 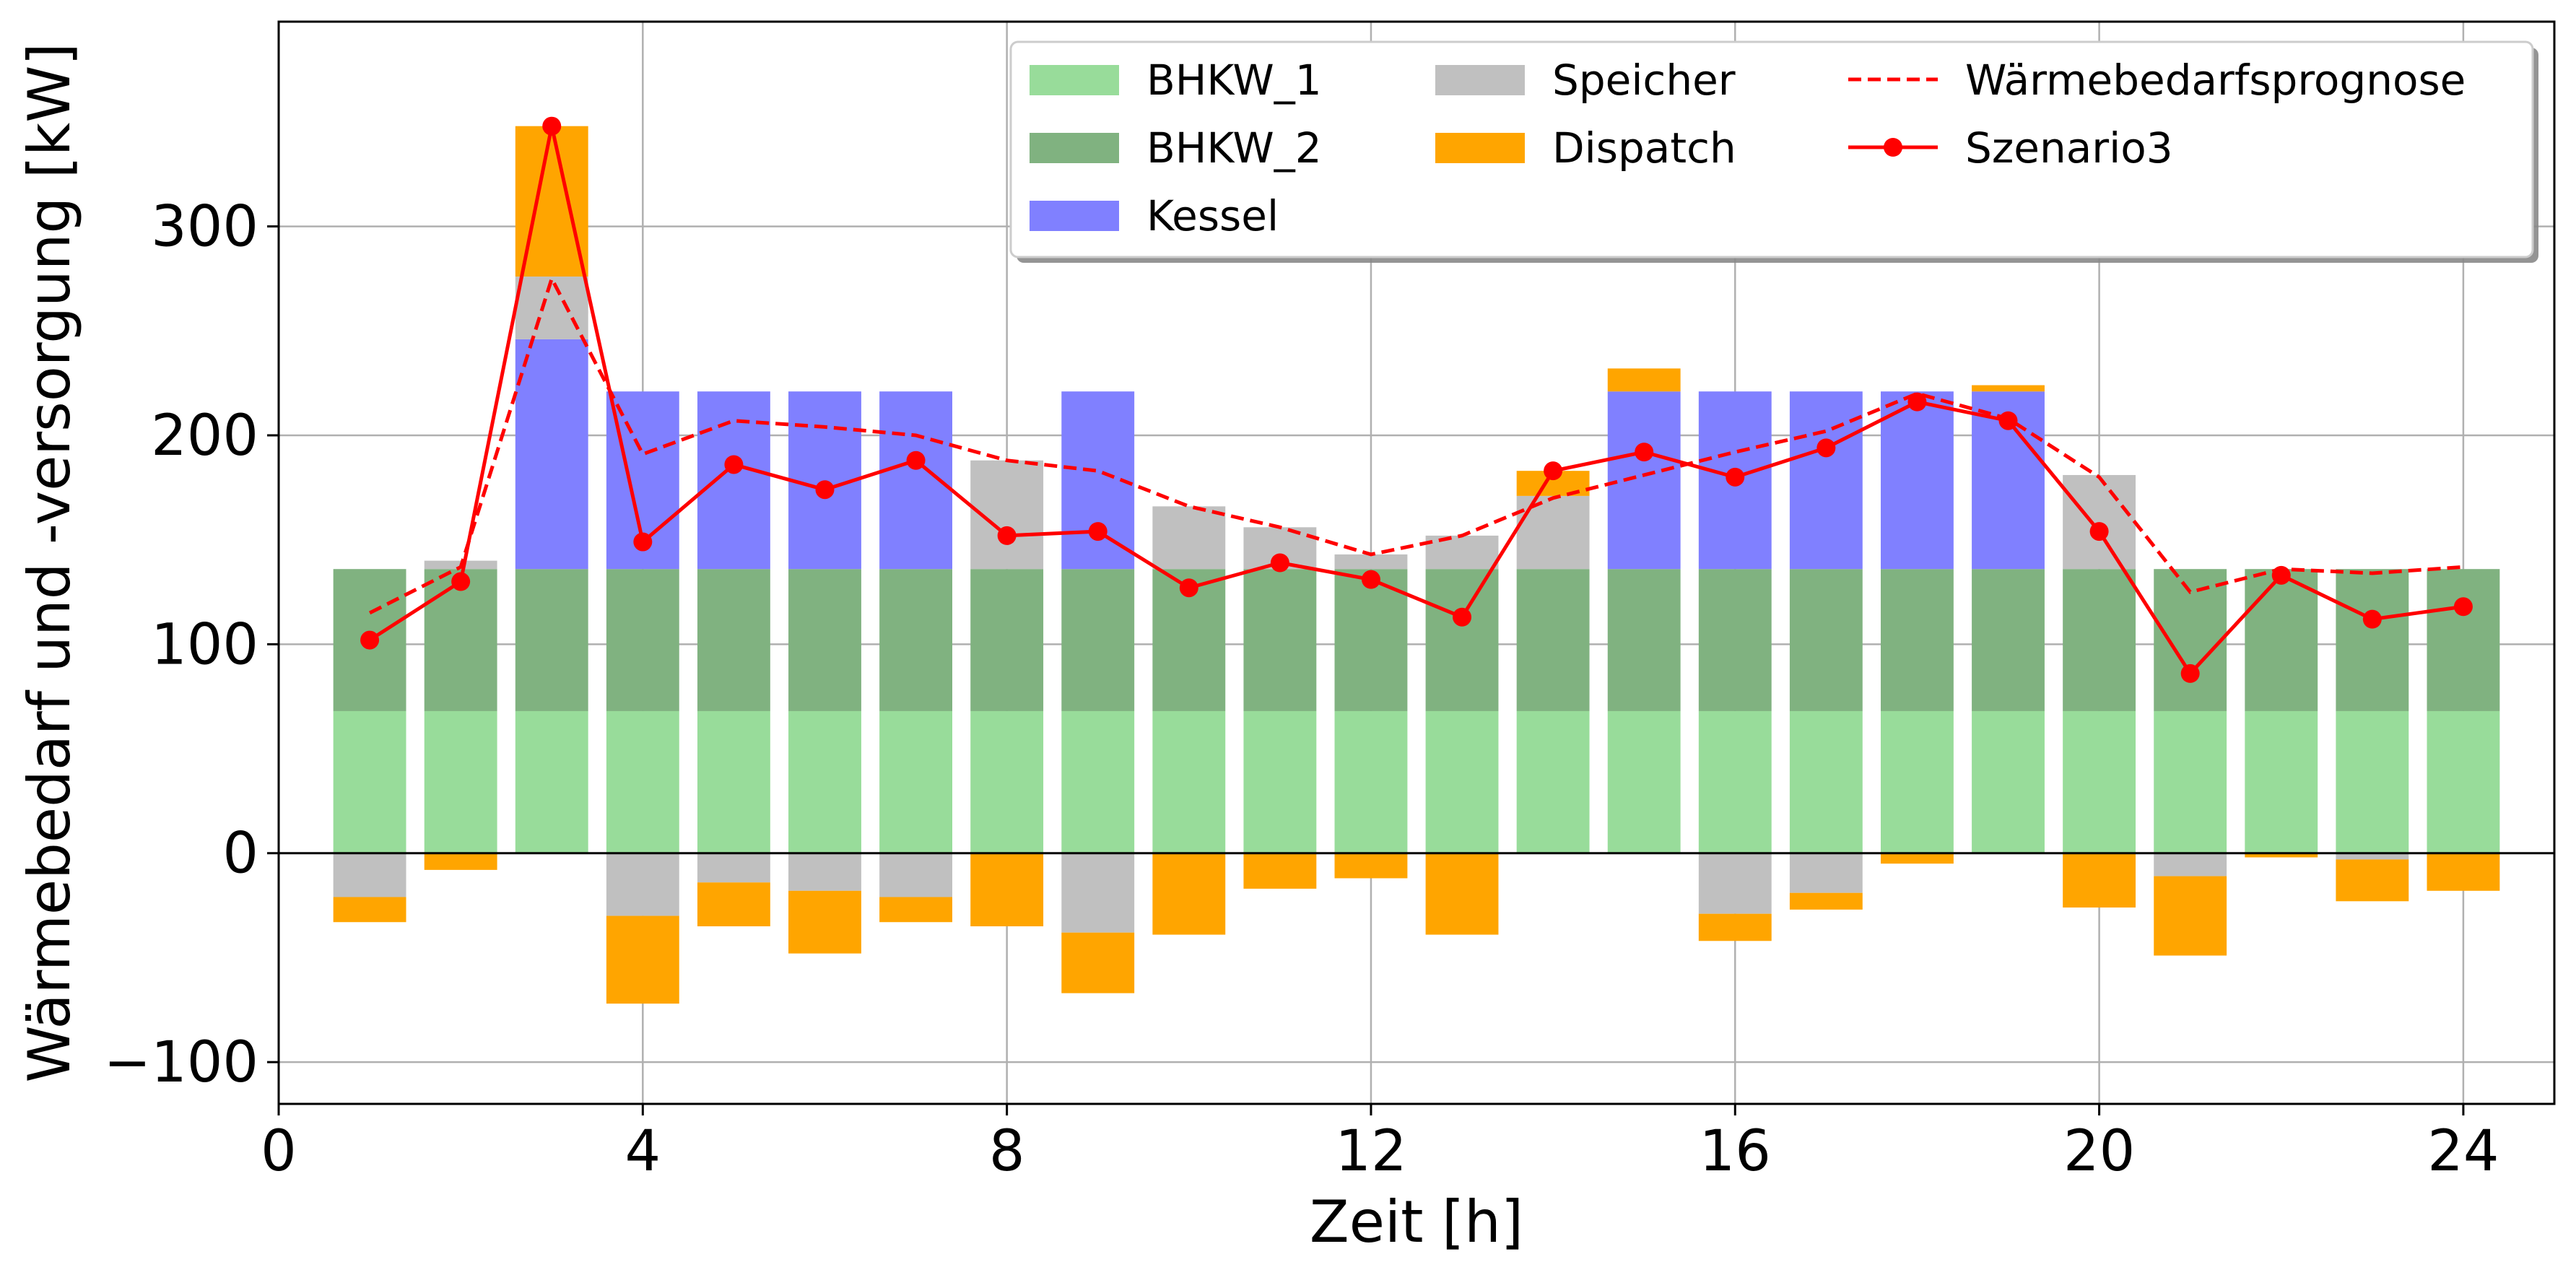 I want to click on x-axis-label: Zeit [h], so click(x=1416, y=1222).